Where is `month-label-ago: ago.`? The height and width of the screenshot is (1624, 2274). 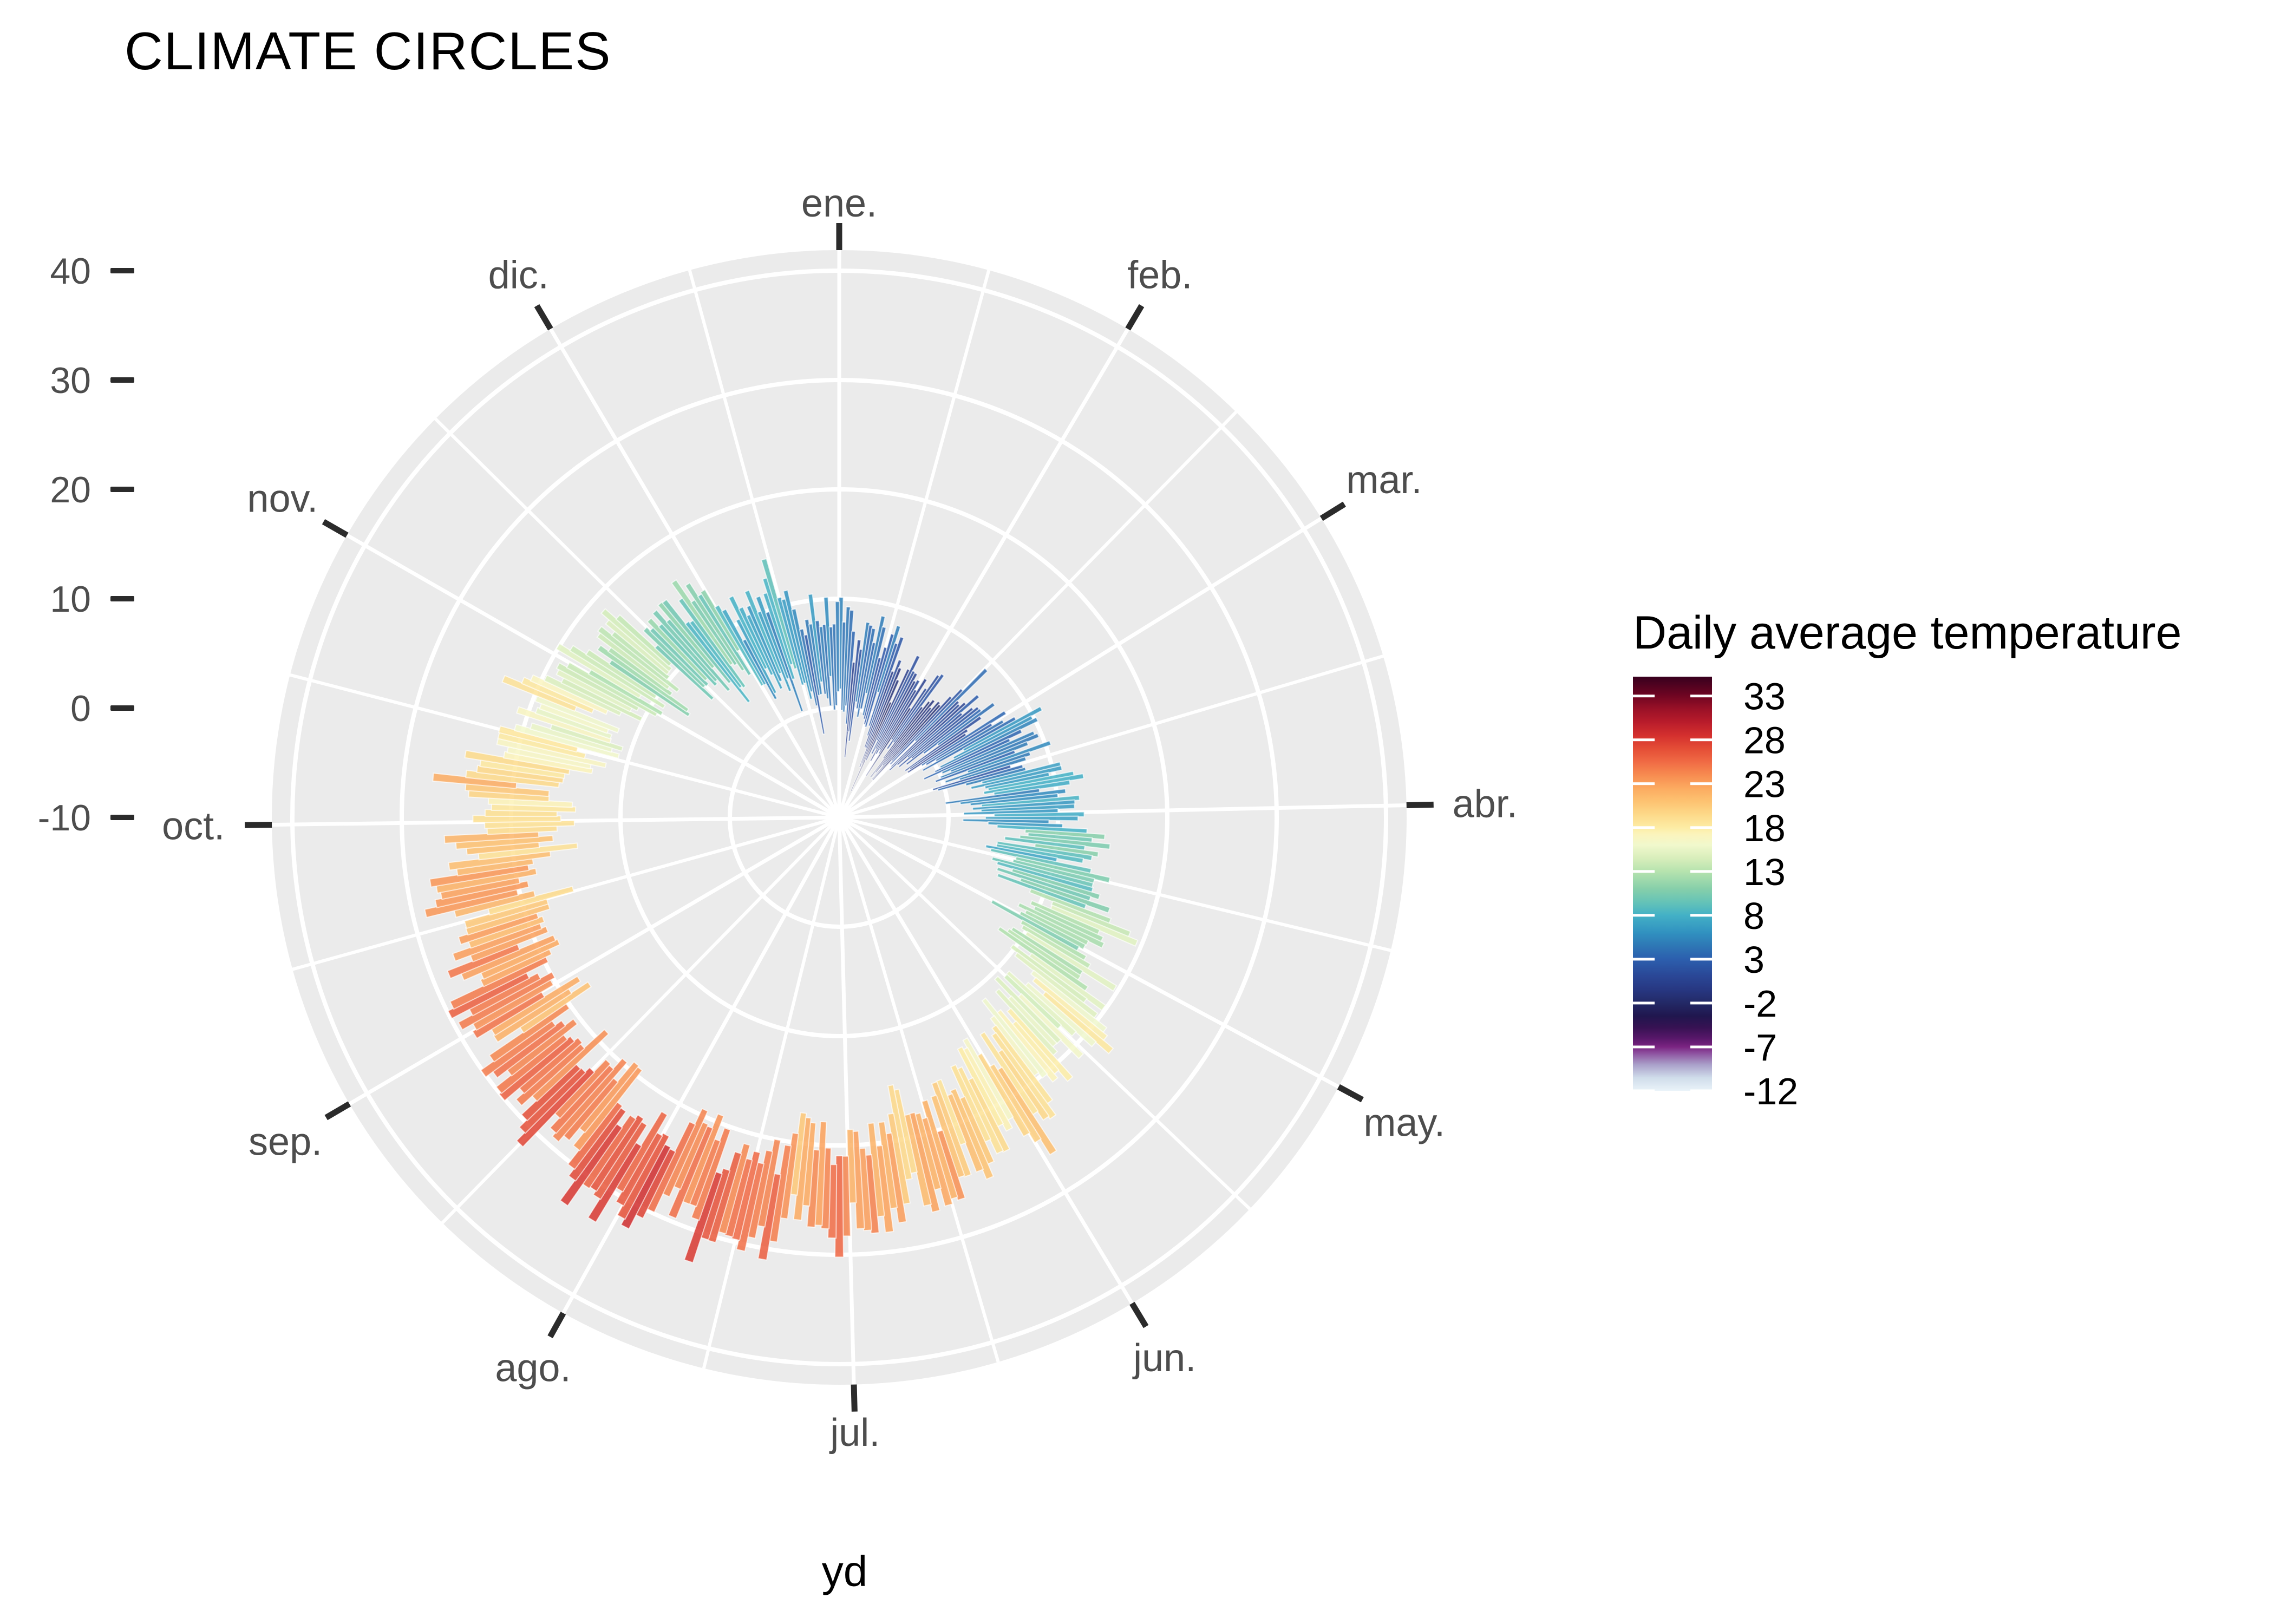 month-label-ago: ago. is located at coordinates (533, 1368).